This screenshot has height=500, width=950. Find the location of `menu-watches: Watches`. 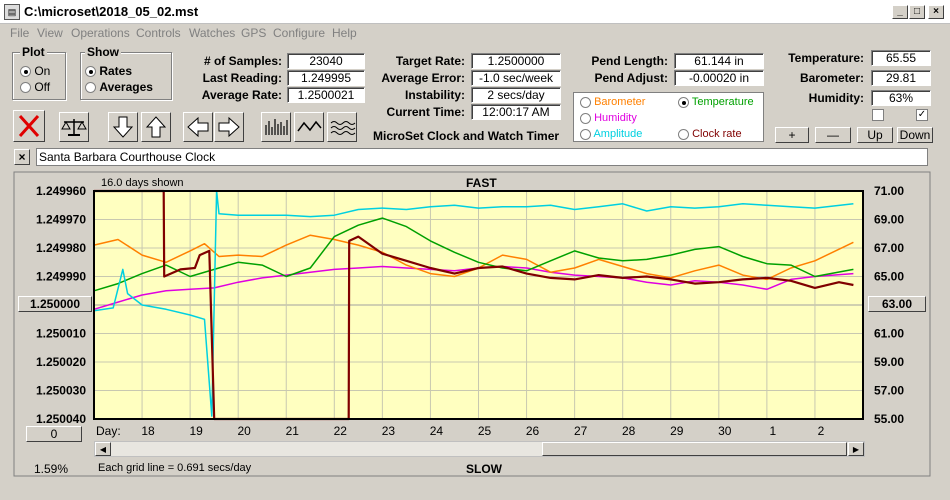

menu-watches: Watches is located at coordinates (212, 33).